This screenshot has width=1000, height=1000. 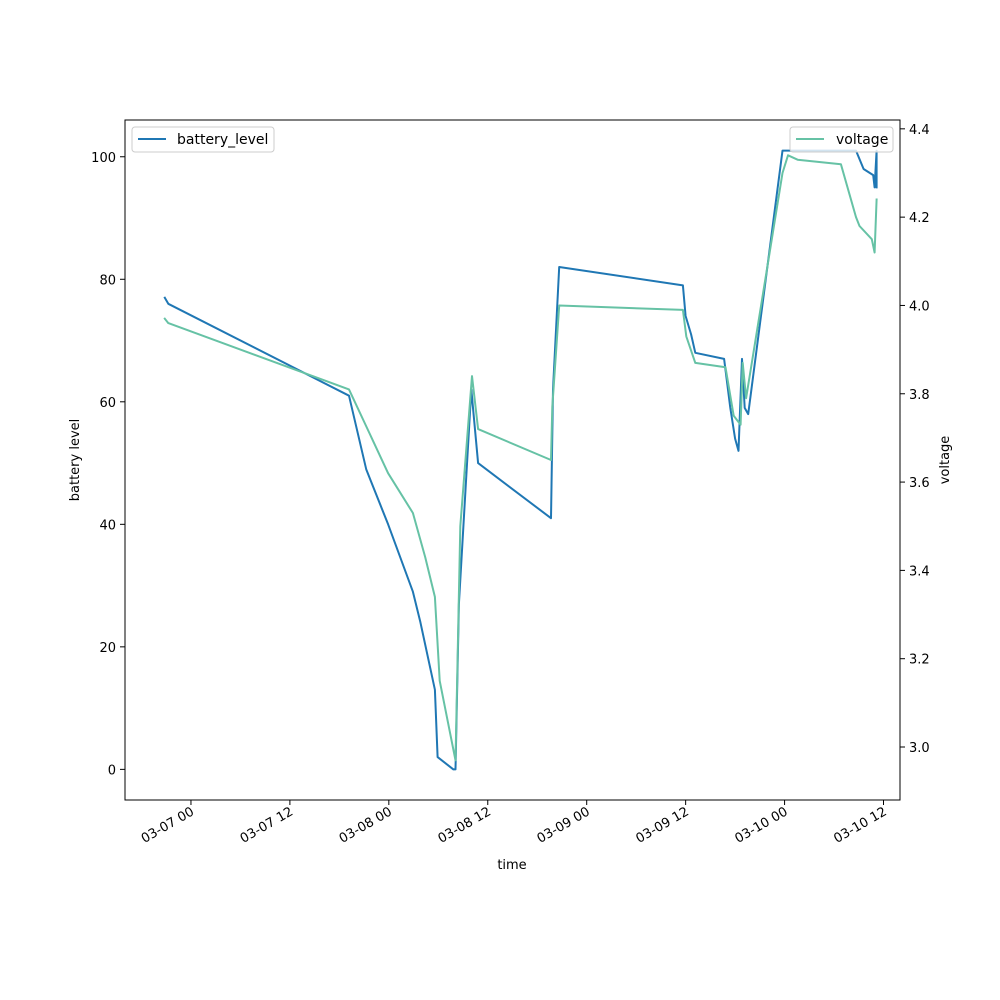 I want to click on y-right-tick-label: 3.0, so click(x=919, y=748).